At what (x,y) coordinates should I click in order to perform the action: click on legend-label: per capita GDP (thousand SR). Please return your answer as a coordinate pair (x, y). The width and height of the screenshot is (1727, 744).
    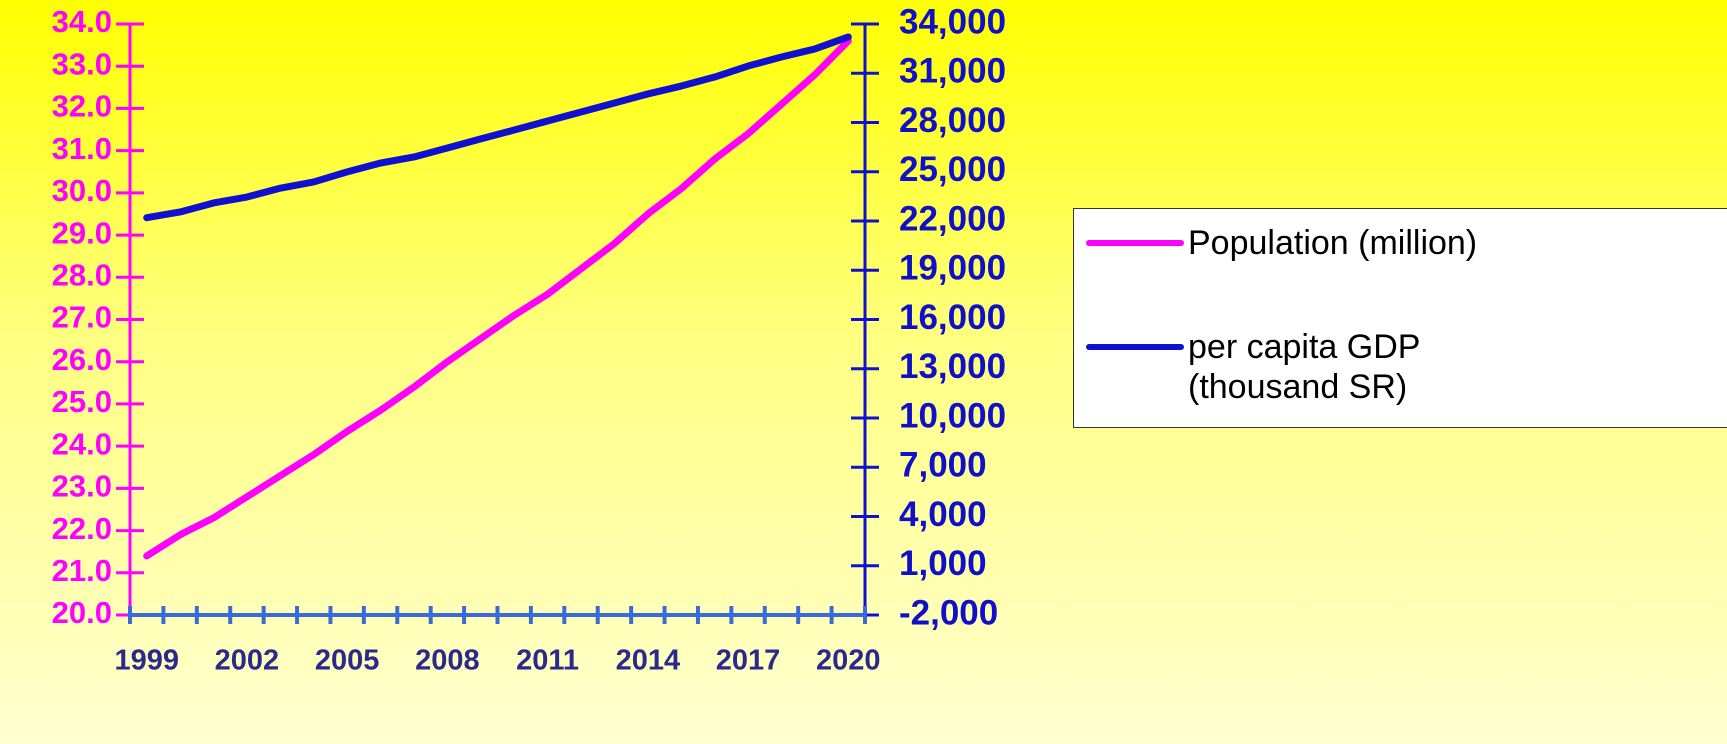
    Looking at the image, I should click on (1304, 367).